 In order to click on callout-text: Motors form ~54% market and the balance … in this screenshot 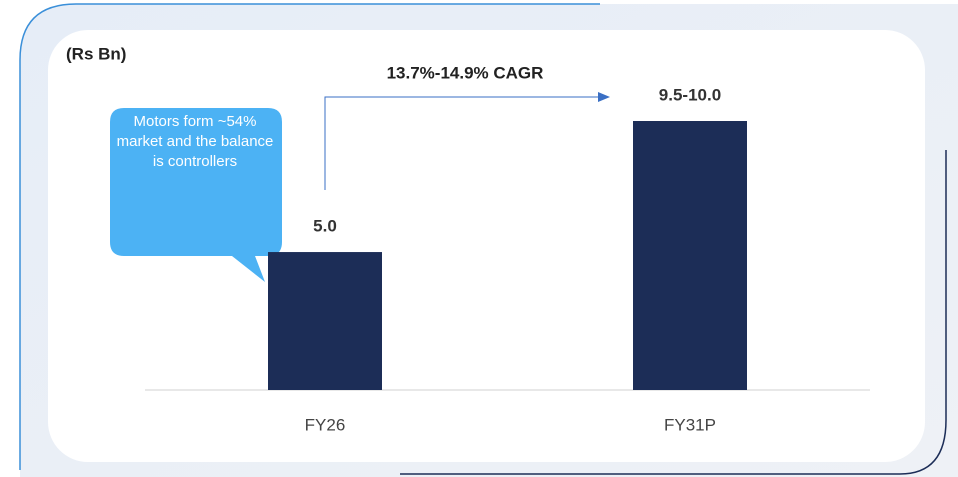, I will do `click(195, 141)`.